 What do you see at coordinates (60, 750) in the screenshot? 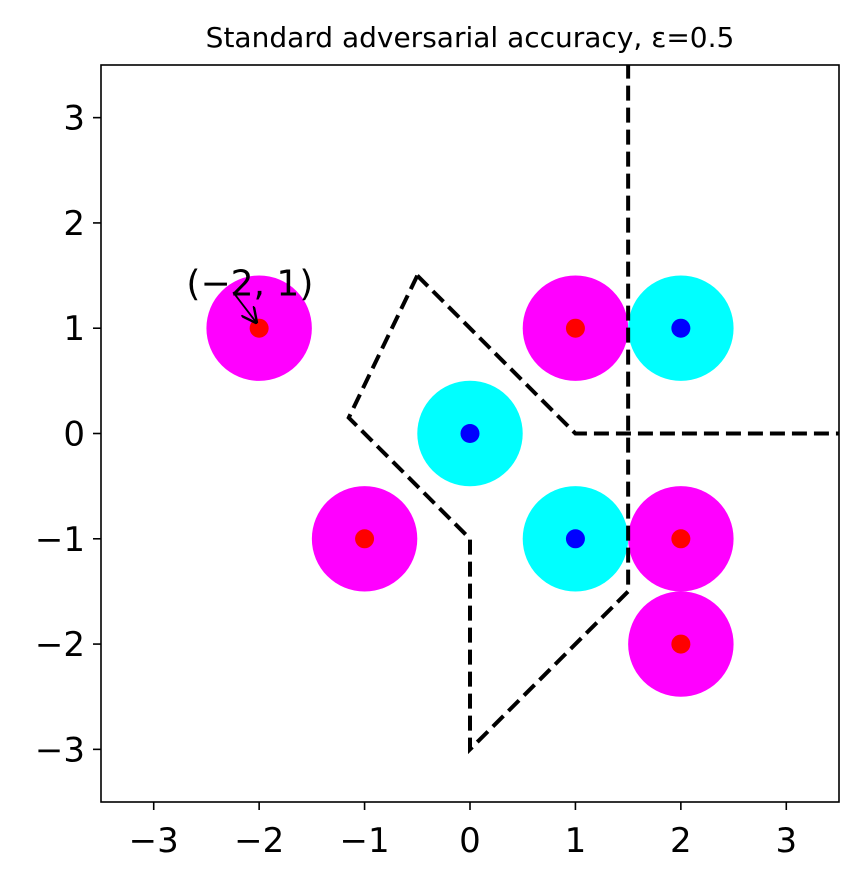
I see `y-tick-label: −3` at bounding box center [60, 750].